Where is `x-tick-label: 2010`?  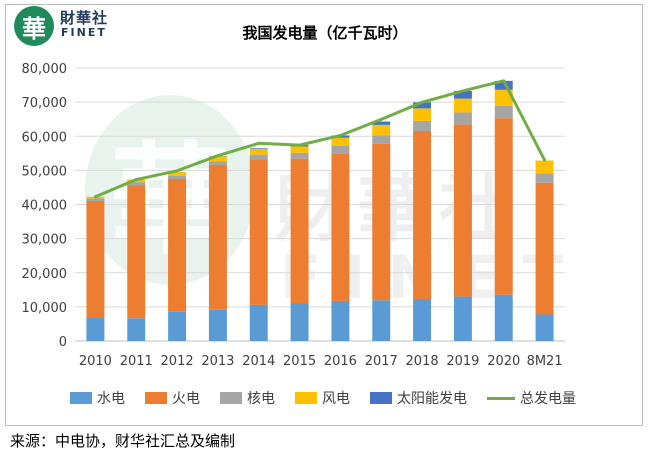 x-tick-label: 2010 is located at coordinates (95, 361).